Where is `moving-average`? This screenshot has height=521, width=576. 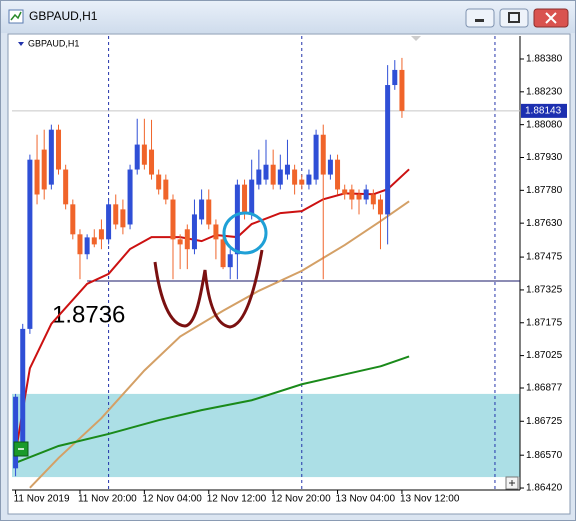
moving-average is located at coordinates (212, 409).